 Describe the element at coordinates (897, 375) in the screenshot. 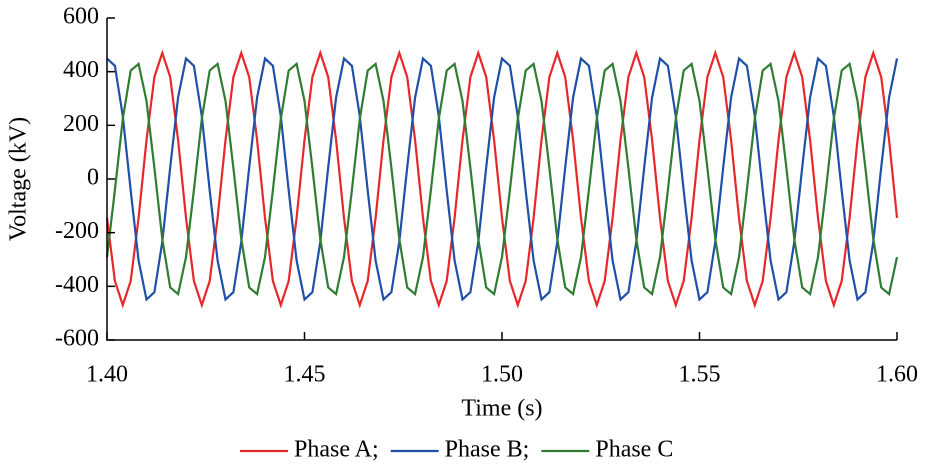

I see `x-tick-label: 1.60` at that location.